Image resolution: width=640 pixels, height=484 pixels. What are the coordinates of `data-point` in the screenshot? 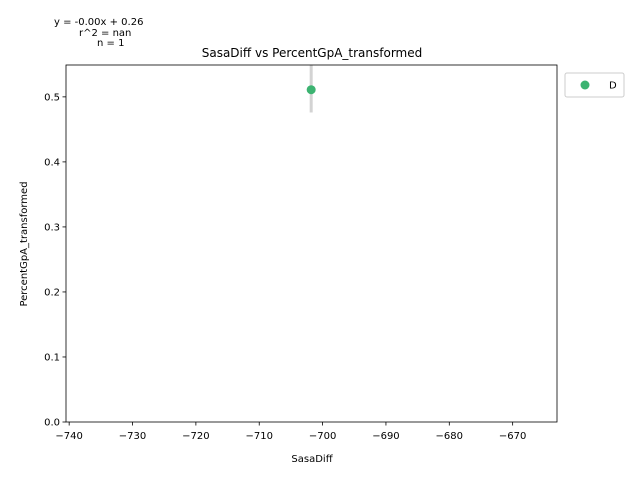 It's located at (311, 90).